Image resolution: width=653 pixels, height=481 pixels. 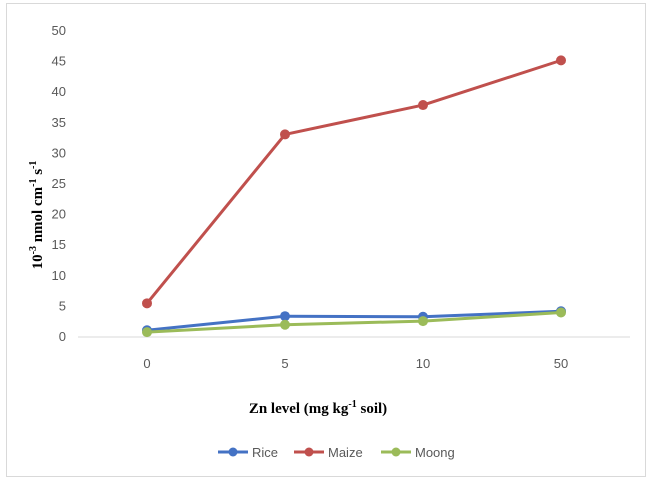 I want to click on legend-item-moong: Moong, so click(x=418, y=452).